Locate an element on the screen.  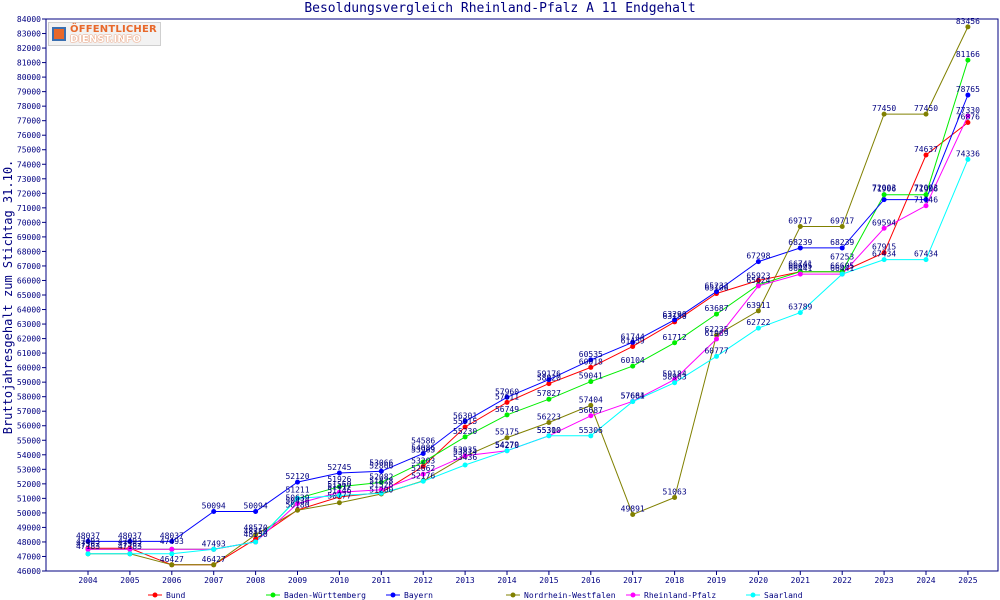
y-tick-label: 82000 is located at coordinates (29, 48).